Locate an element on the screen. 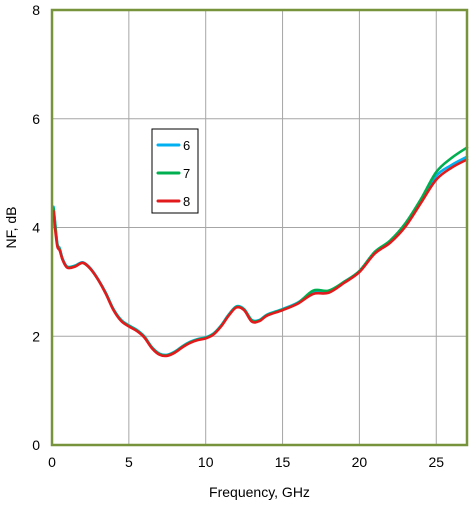  x-tick-label-15: 15 is located at coordinates (283, 462).